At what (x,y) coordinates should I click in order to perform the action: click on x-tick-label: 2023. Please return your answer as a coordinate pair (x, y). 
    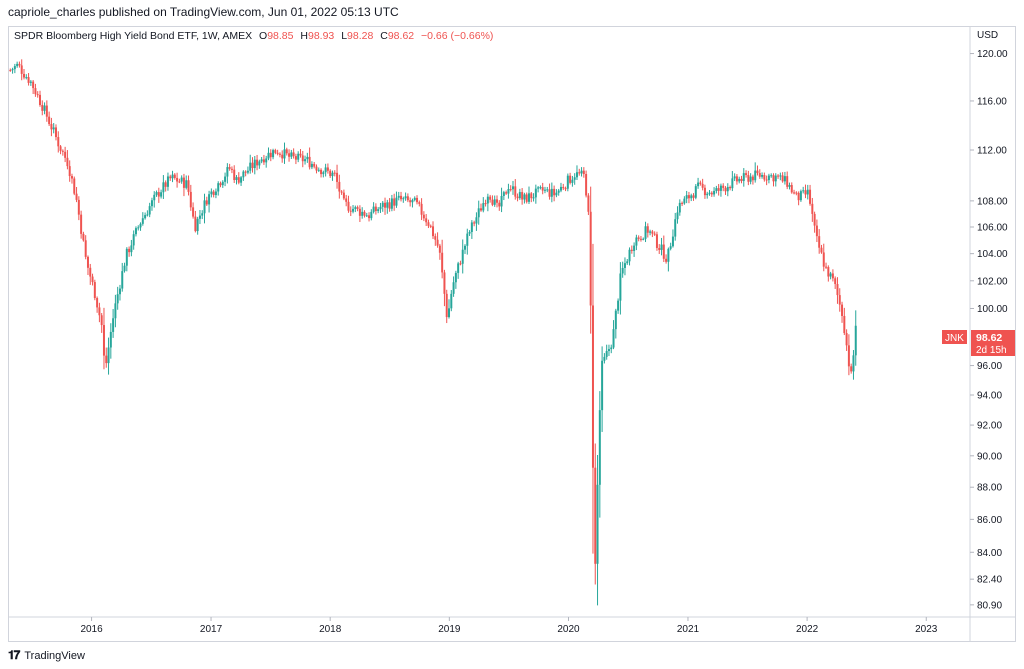
    Looking at the image, I should click on (926, 629).